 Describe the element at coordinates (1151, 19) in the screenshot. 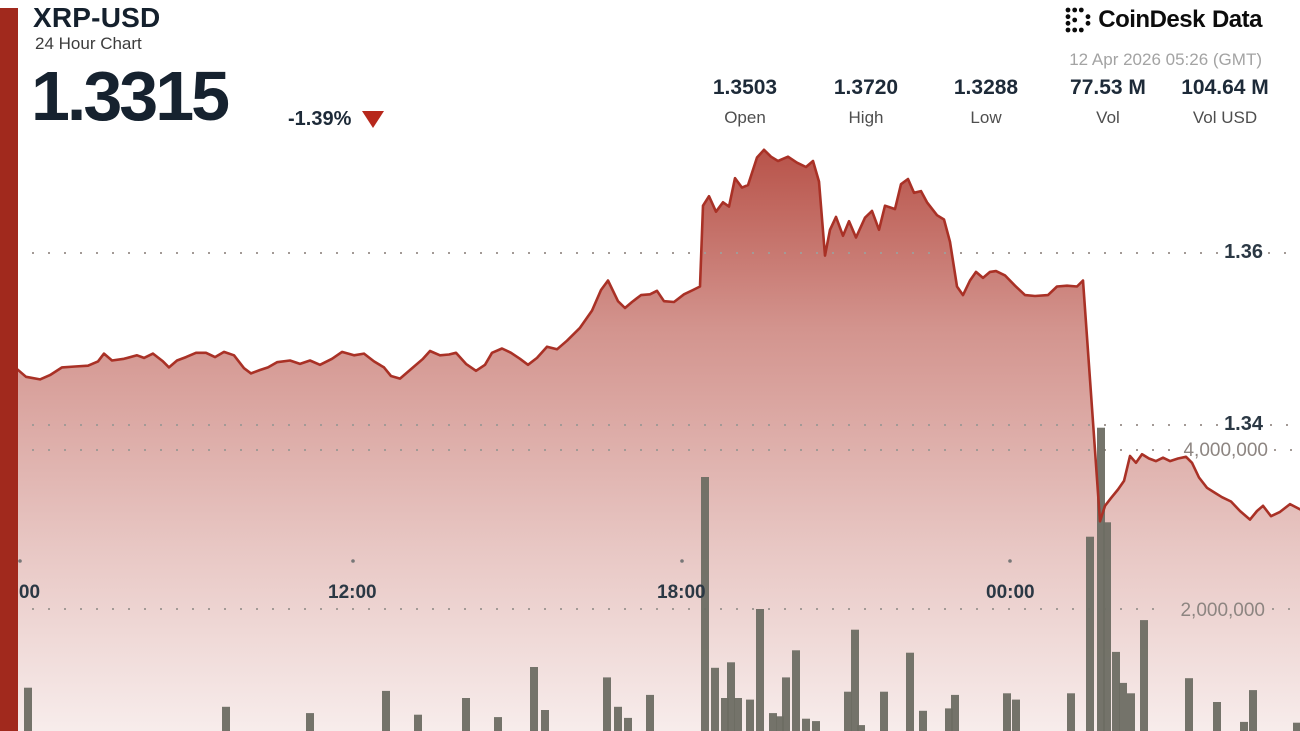

I see `brand-name-primary: CoinDesk` at that location.